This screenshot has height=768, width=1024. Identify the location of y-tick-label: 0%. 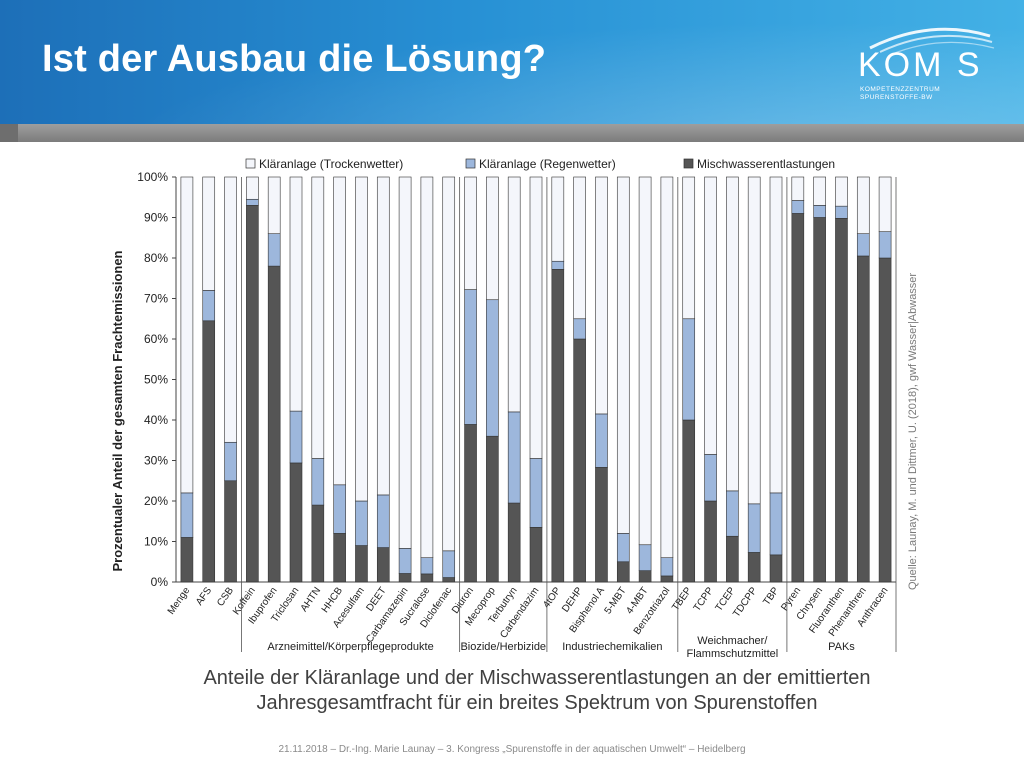
(160, 582).